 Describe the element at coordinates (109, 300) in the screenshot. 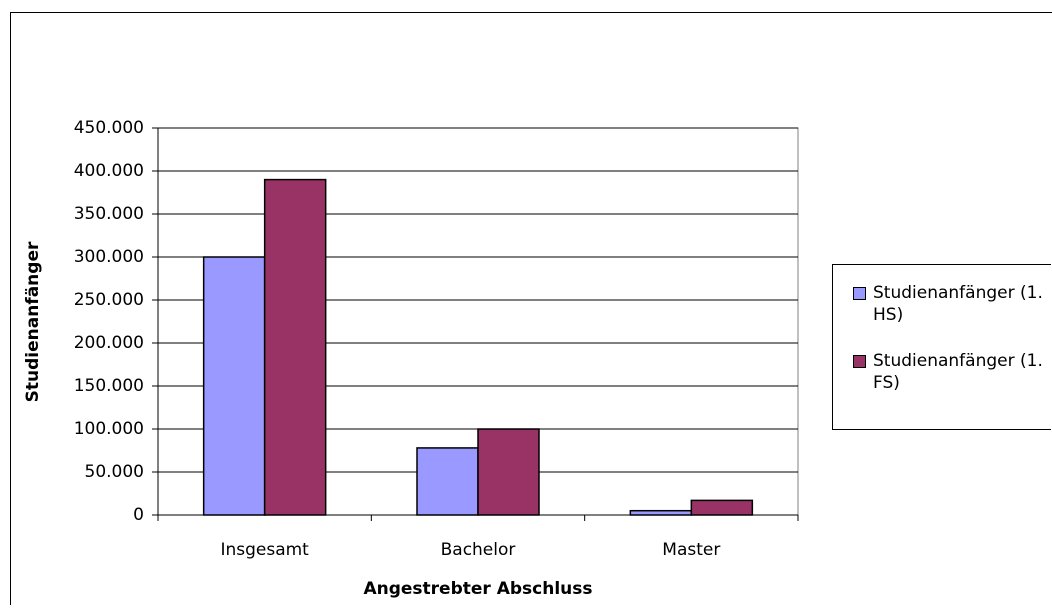

I see `y-tick-label: 250.000` at that location.